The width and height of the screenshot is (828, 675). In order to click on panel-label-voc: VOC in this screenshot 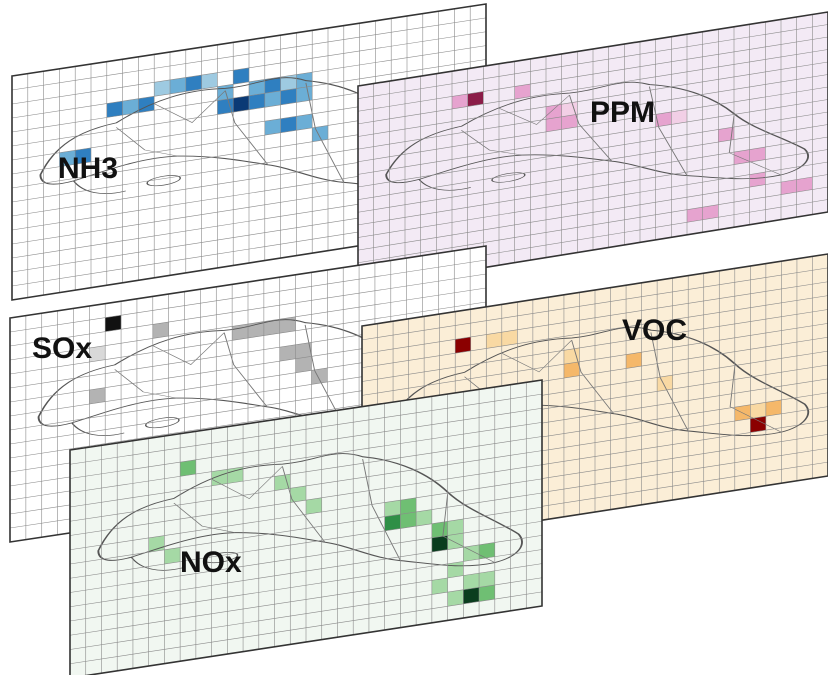, I will do `click(654, 330)`.